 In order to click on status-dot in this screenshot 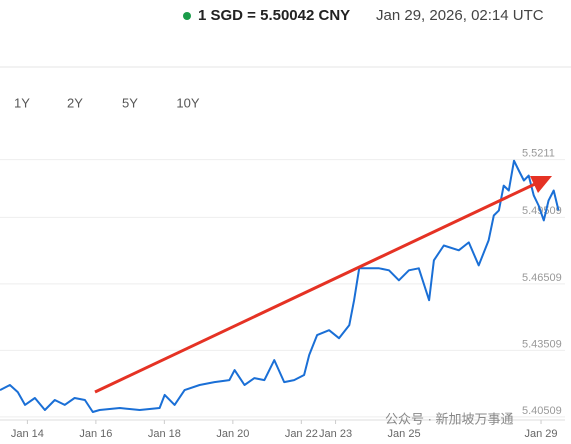, I will do `click(187, 16)`.